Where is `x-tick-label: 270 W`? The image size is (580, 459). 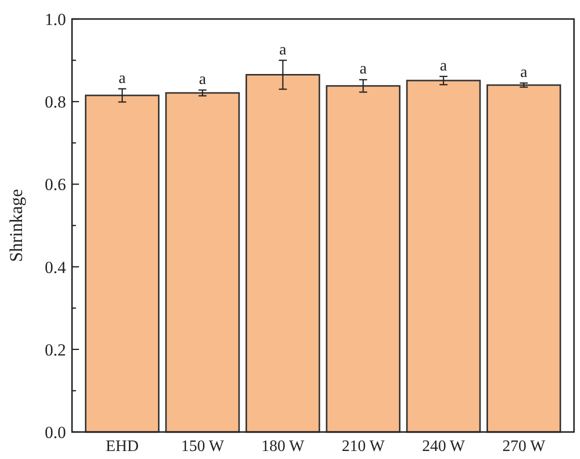
x-tick-label: 270 W is located at coordinates (524, 446).